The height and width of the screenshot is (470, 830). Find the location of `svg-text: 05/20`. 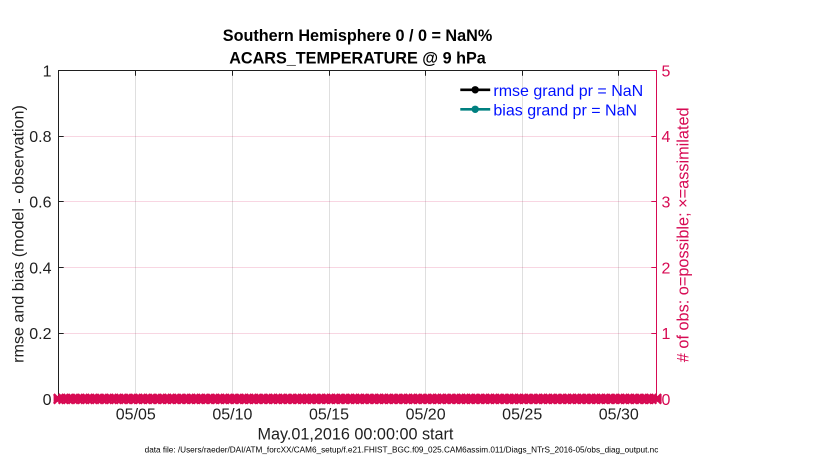

svg-text: 05/20 is located at coordinates (426, 415).